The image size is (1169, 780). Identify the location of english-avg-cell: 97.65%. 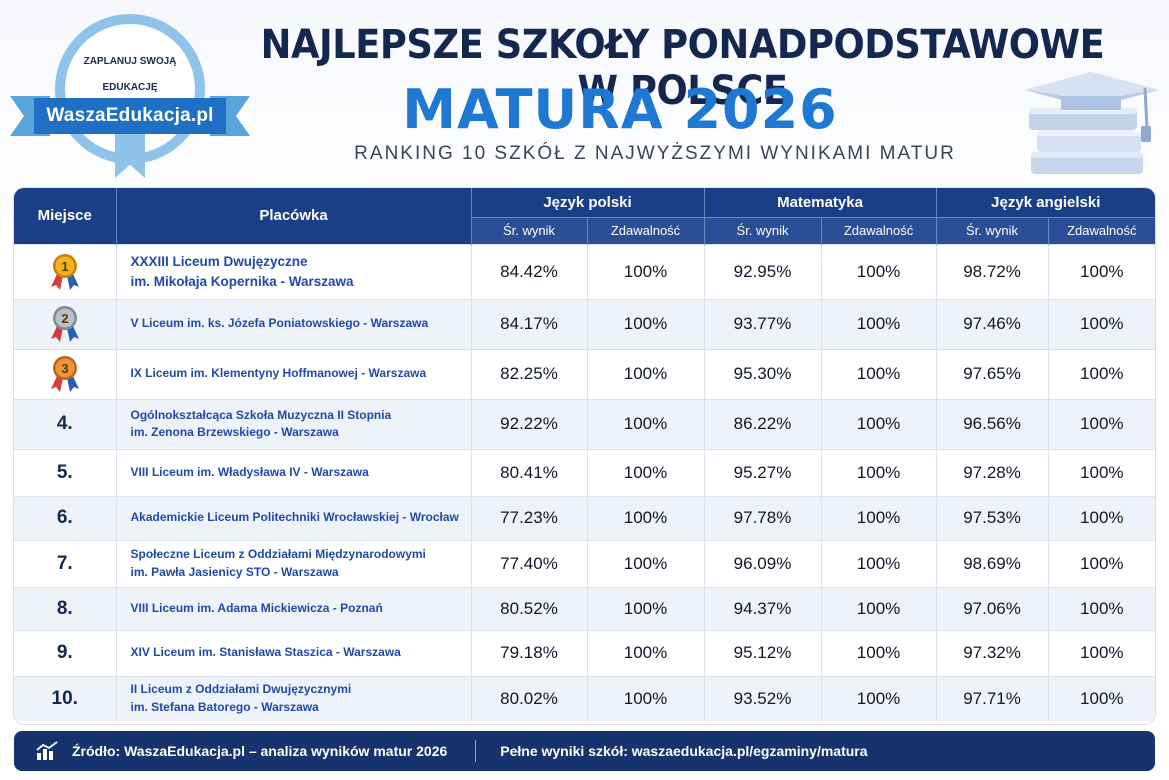
(992, 373).